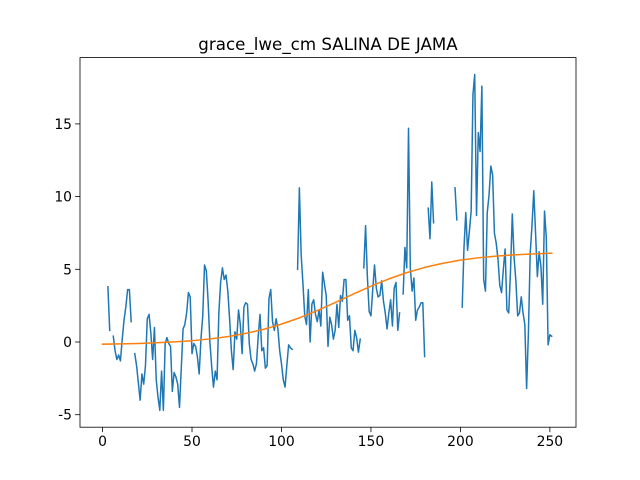 The image size is (640, 480). What do you see at coordinates (63, 125) in the screenshot?
I see `y-tick-label: 15` at bounding box center [63, 125].